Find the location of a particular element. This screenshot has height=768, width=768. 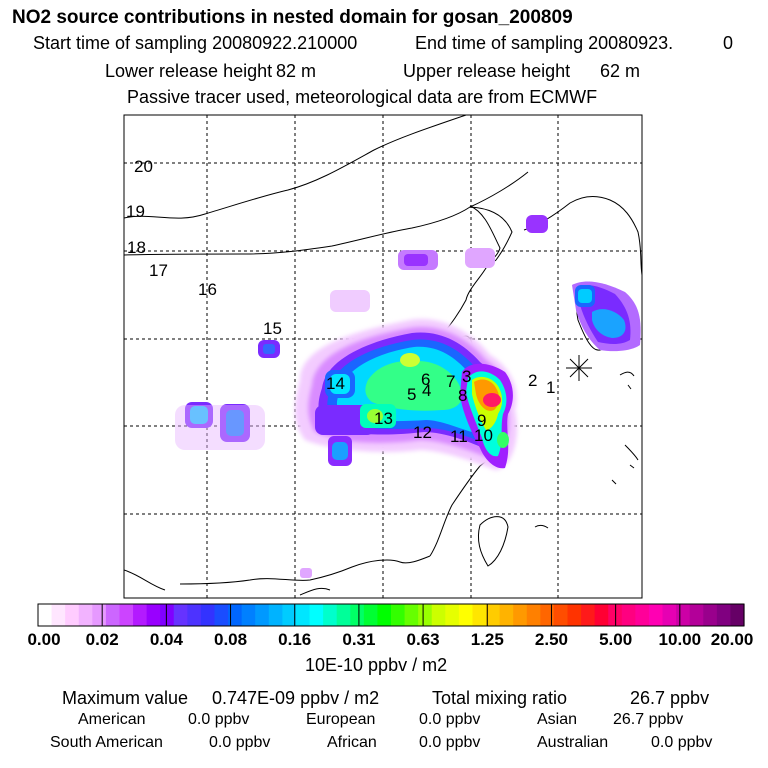

colorbar is located at coordinates (391, 615).